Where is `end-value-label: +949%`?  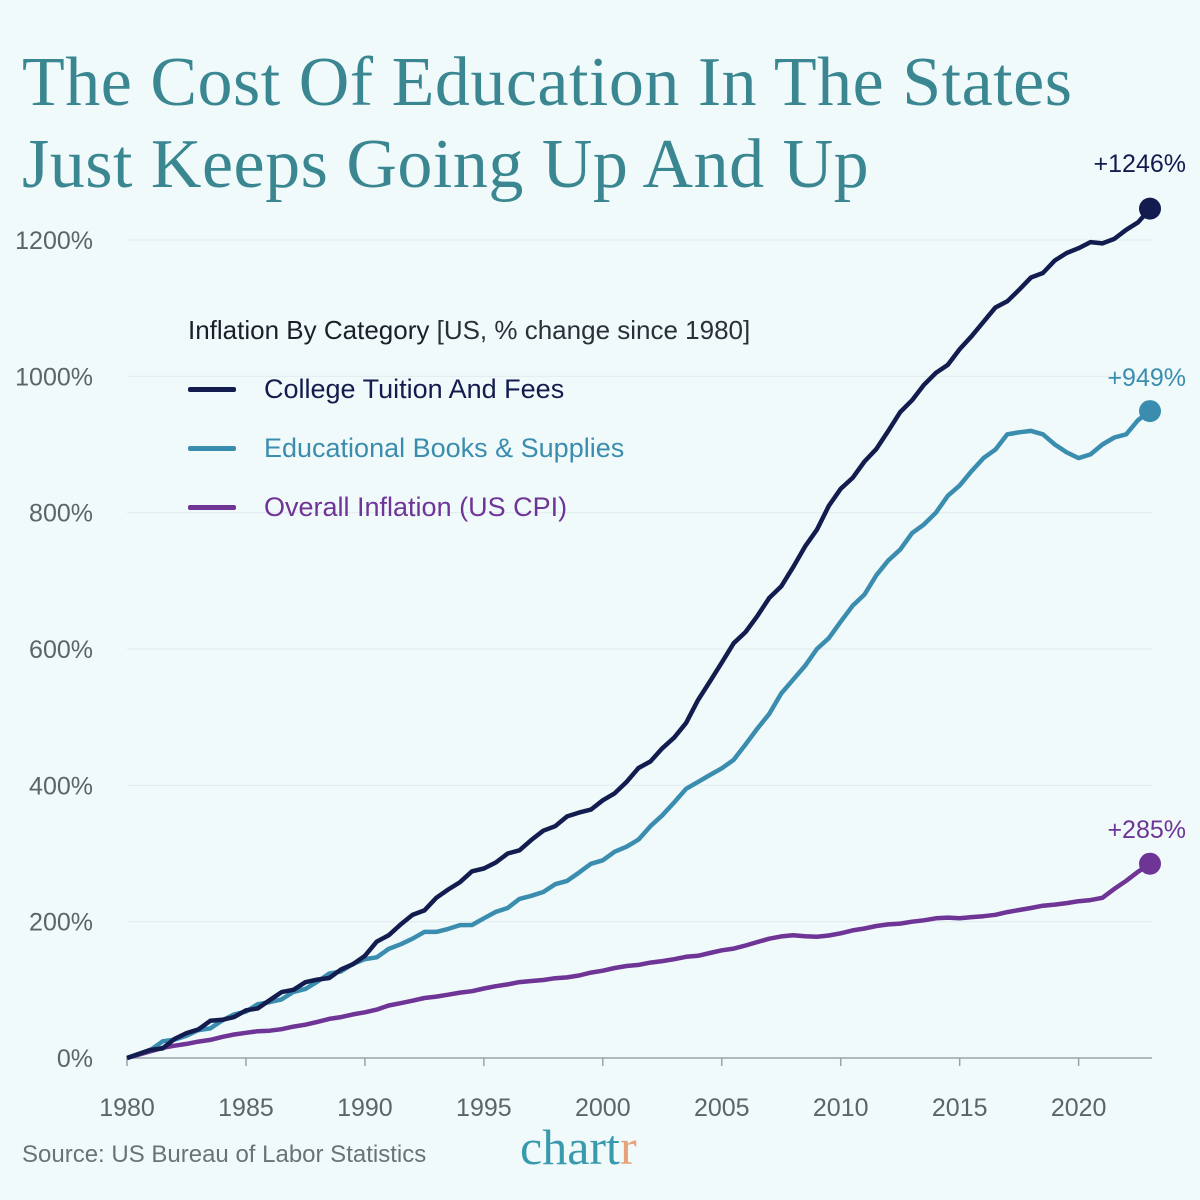 end-value-label: +949% is located at coordinates (1146, 378).